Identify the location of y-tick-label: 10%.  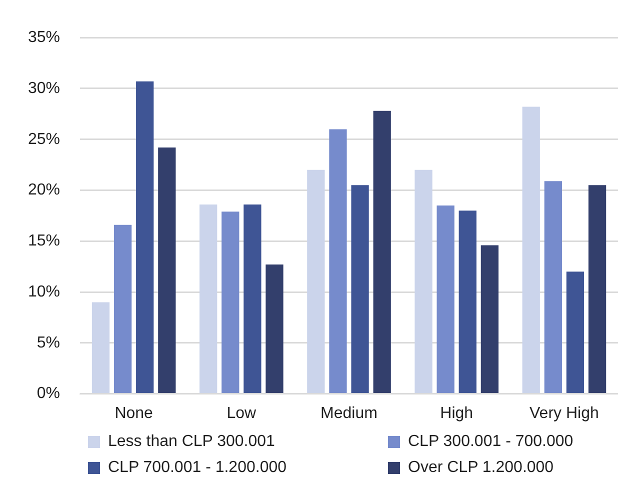
(44, 291).